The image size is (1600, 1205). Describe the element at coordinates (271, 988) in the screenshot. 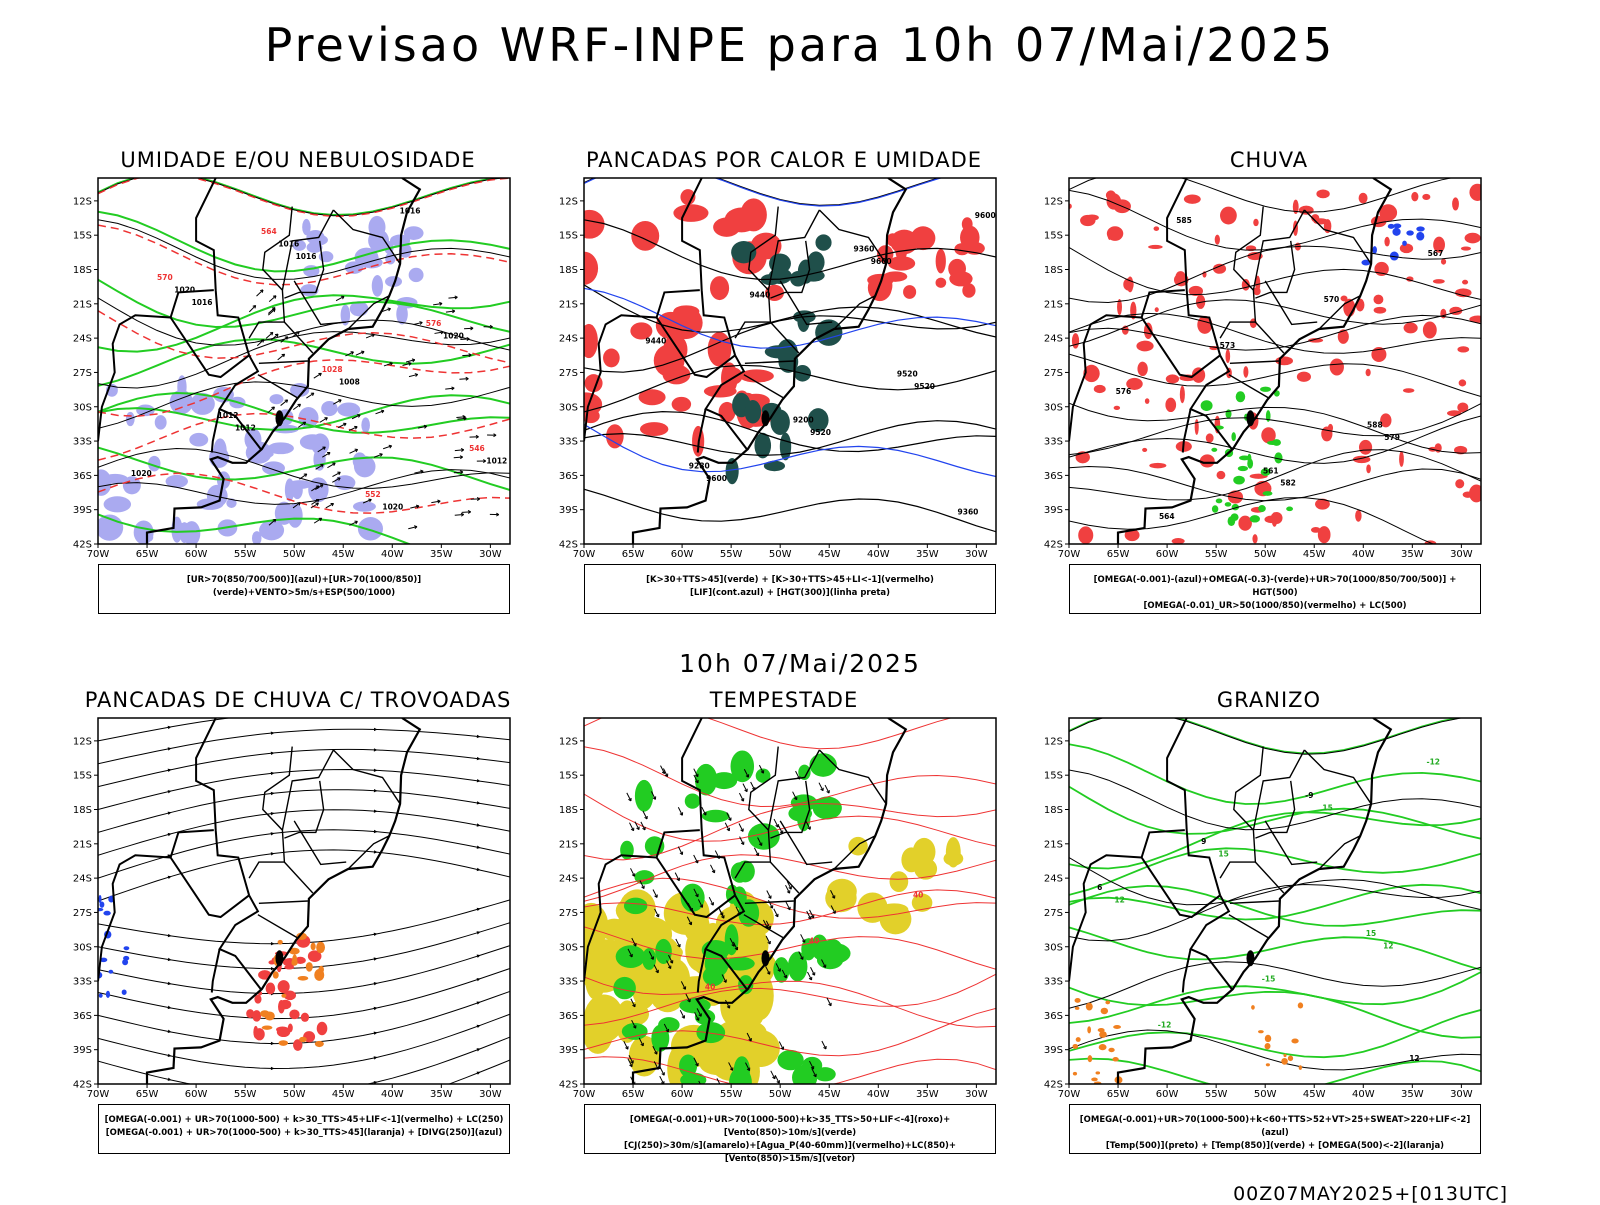

I see `storm-red-patch` at that location.